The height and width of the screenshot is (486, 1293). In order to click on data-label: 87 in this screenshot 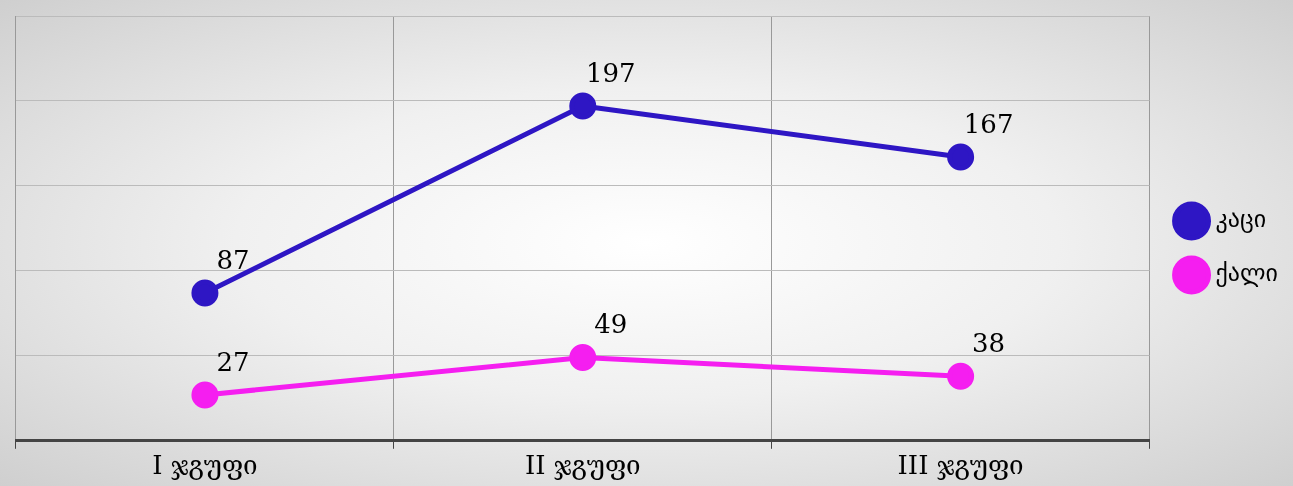, I will do `click(233, 259)`.